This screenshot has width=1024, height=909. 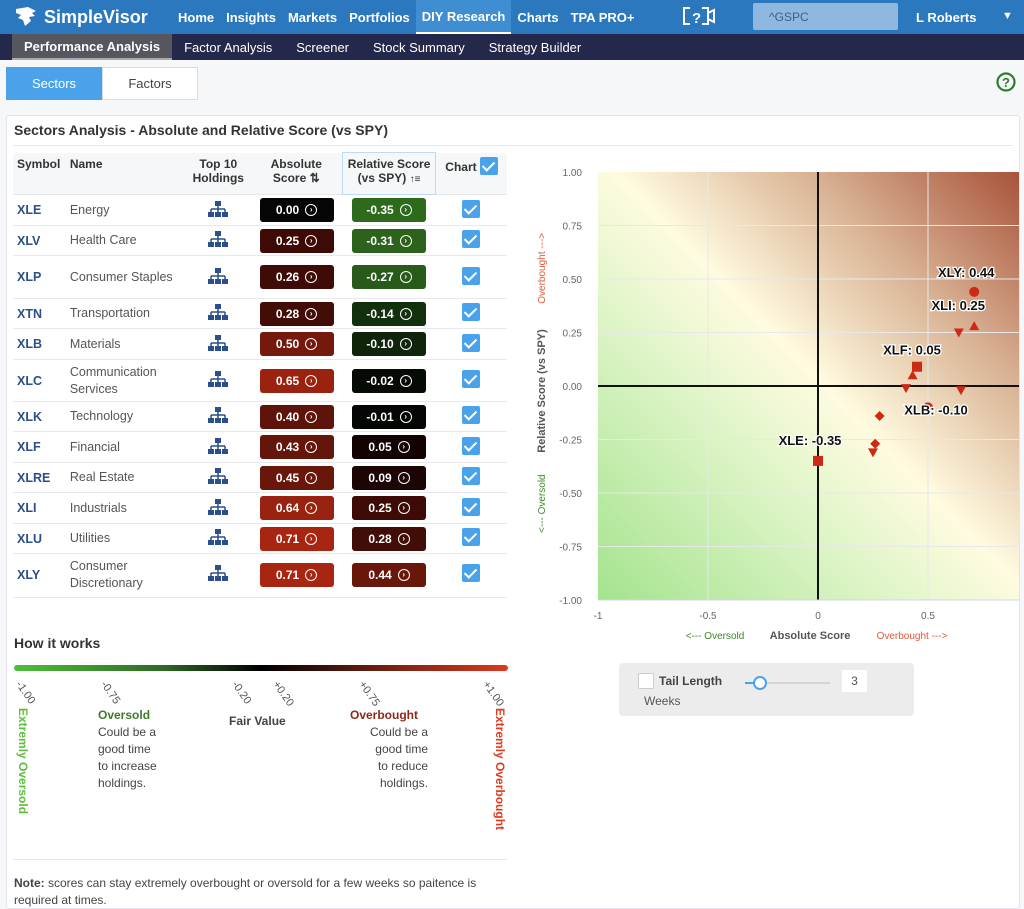 What do you see at coordinates (314, 177) in the screenshot?
I see `sort-icon: ⇅` at bounding box center [314, 177].